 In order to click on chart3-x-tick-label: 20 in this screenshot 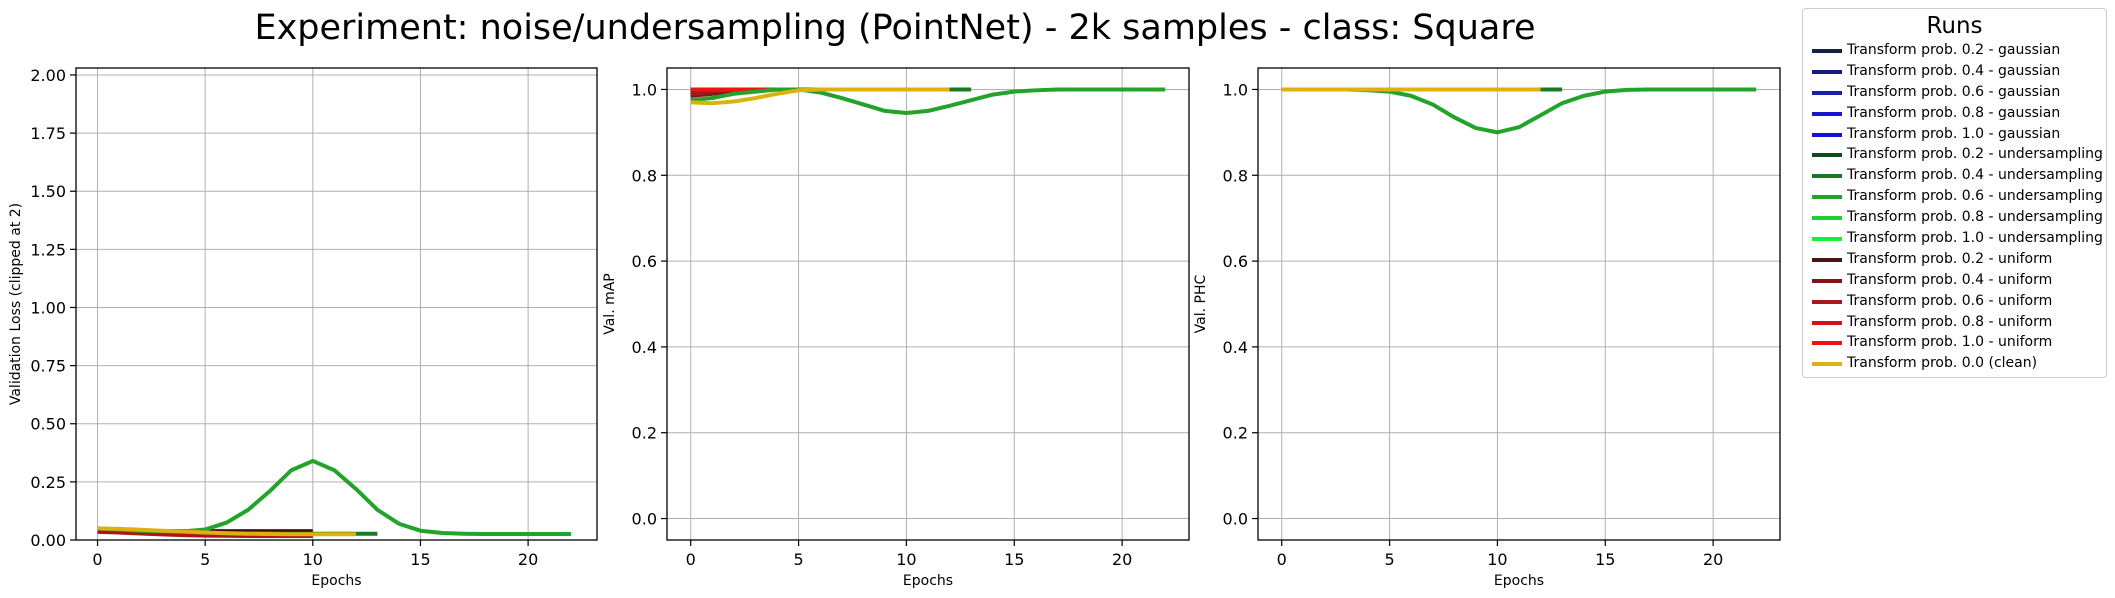, I will do `click(1713, 559)`.